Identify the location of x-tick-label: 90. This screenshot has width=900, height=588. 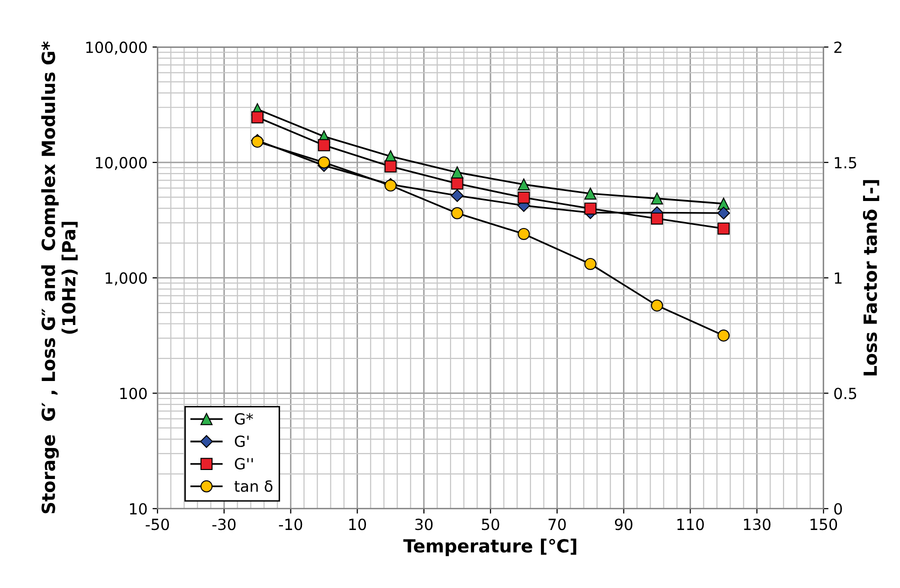
(623, 524).